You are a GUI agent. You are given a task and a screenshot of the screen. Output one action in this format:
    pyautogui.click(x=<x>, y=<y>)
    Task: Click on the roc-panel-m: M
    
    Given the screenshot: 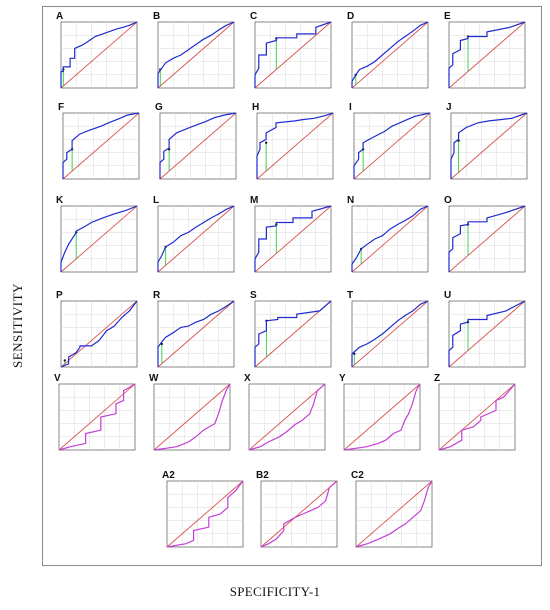 What is the action you would take?
    pyautogui.click(x=291, y=234)
    